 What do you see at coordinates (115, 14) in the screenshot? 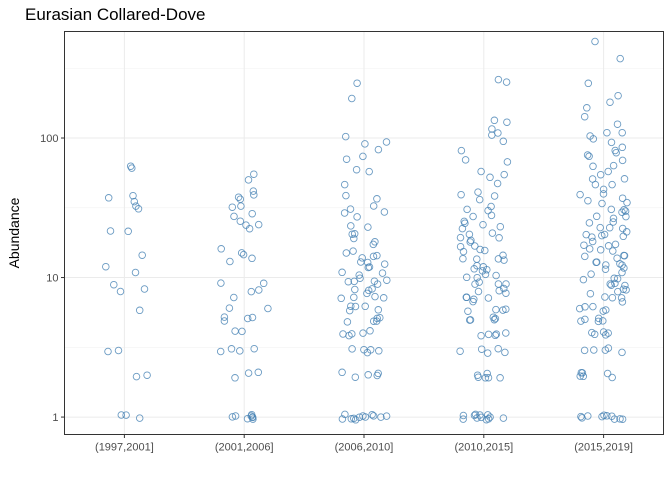
I see `chart-title: Eurasian Collared-Dove` at bounding box center [115, 14].